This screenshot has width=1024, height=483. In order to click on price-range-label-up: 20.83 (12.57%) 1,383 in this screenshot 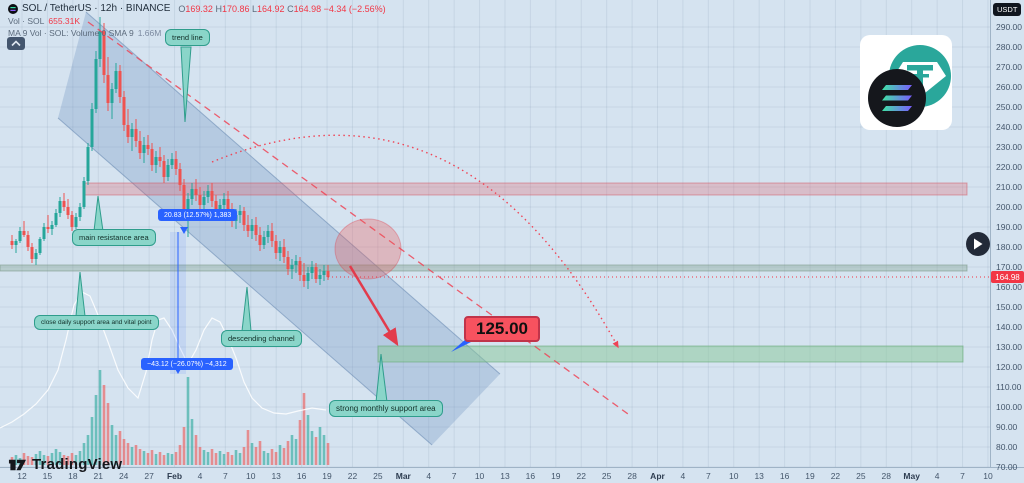, I will do `click(198, 215)`.